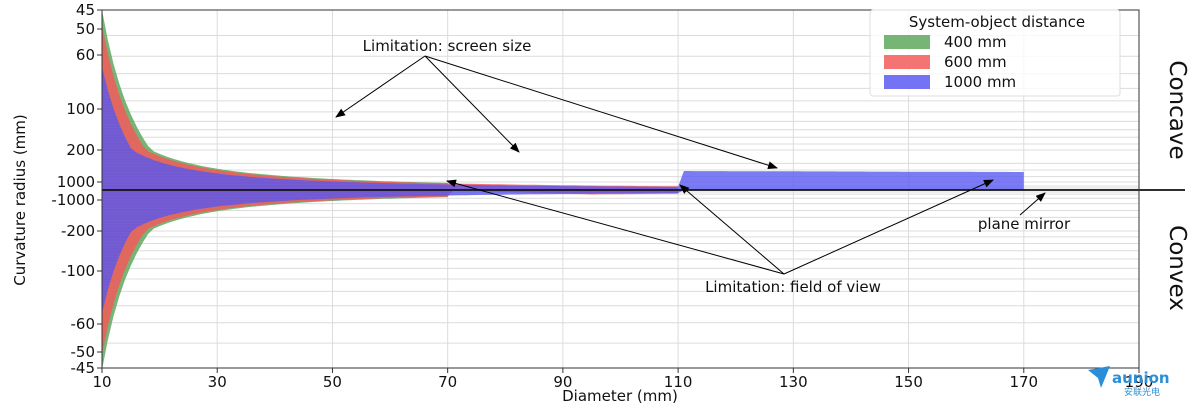 The height and width of the screenshot is (406, 1191). I want to click on legend-box, so click(995, 53).